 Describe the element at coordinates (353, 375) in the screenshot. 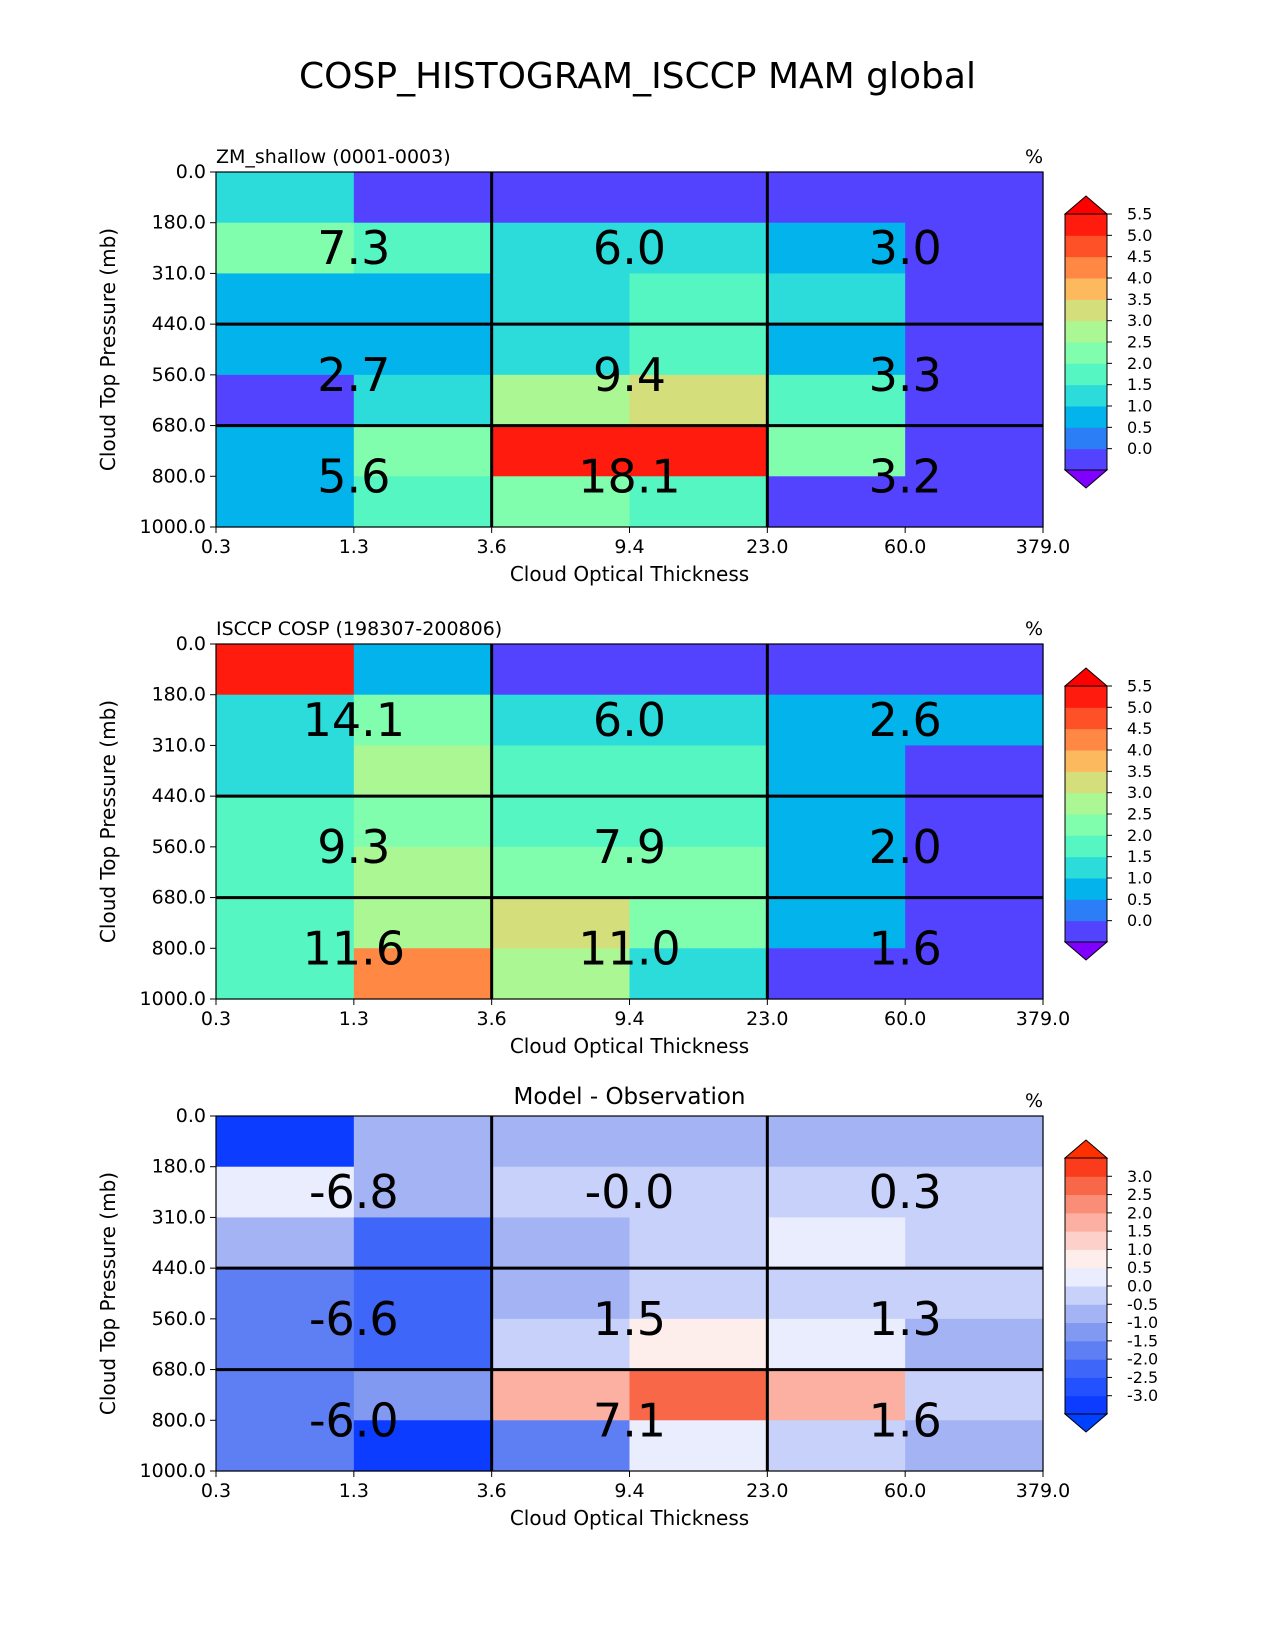

I see `group-value-label: 2.7` at that location.